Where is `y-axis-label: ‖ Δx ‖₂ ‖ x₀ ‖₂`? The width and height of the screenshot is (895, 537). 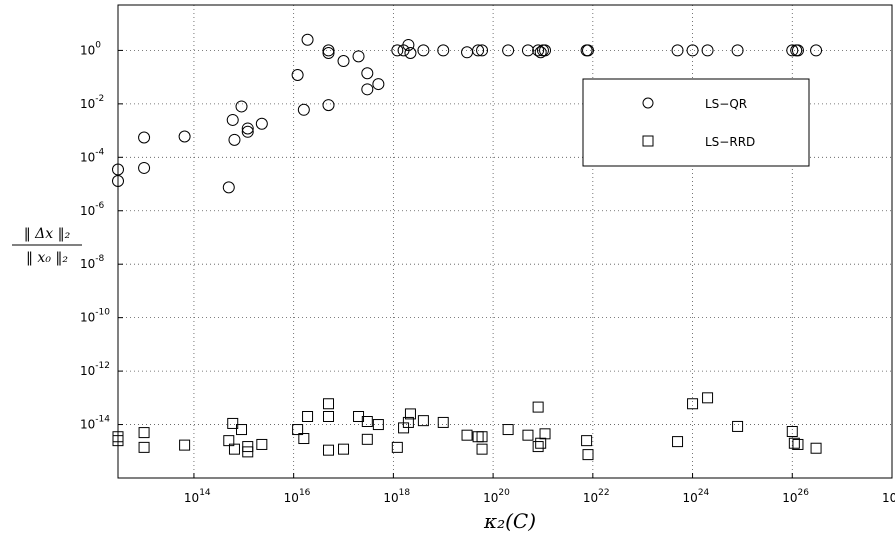 y-axis-label: ‖ Δx ‖₂ ‖ x₀ ‖₂ is located at coordinates (47, 246).